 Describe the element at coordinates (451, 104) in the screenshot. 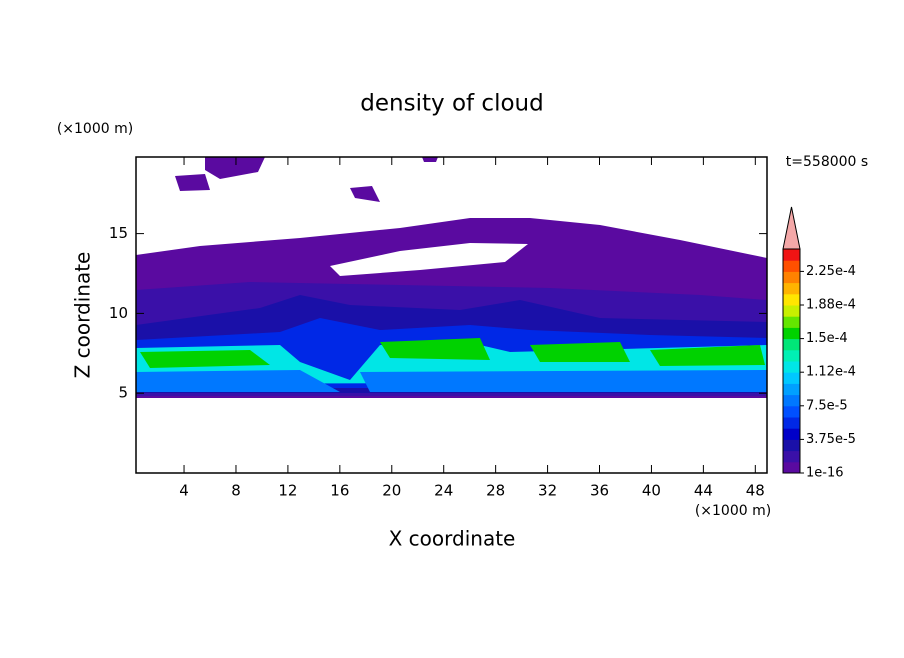

I see `chart-title: density of cloud` at that location.